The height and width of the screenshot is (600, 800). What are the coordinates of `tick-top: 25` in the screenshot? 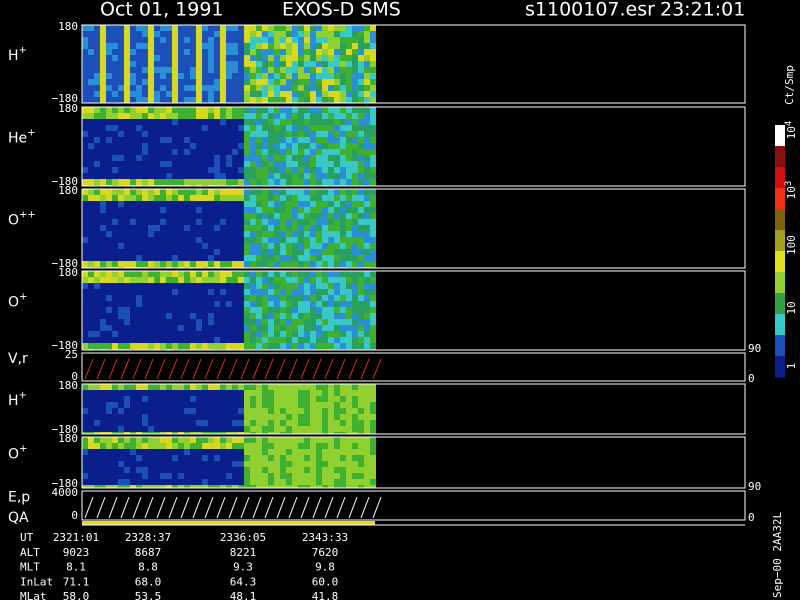 It's located at (71, 354).